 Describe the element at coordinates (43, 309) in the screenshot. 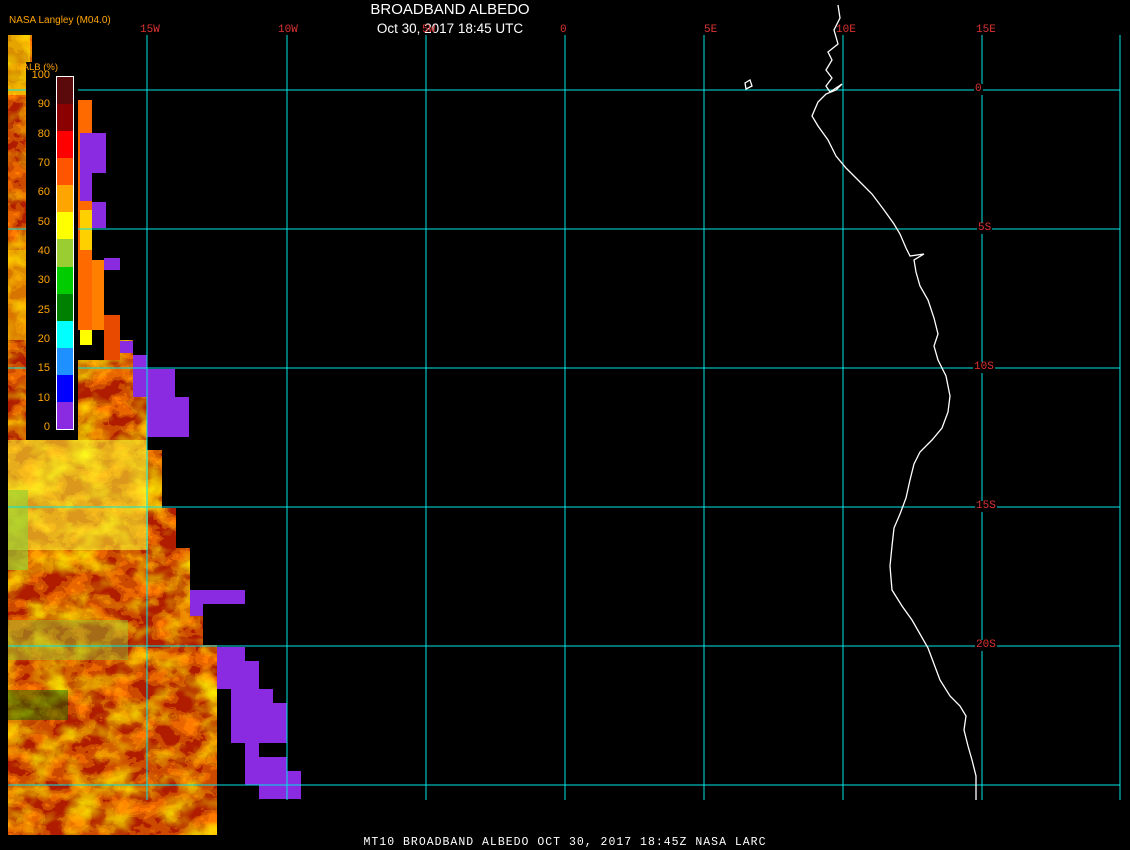

I see `legend-tick-label: 25` at that location.